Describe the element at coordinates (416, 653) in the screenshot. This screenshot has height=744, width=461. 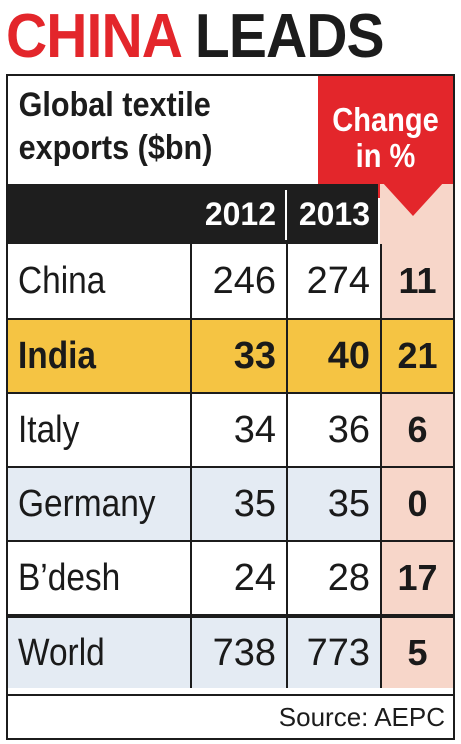
I see `change-percent: 5` at that location.